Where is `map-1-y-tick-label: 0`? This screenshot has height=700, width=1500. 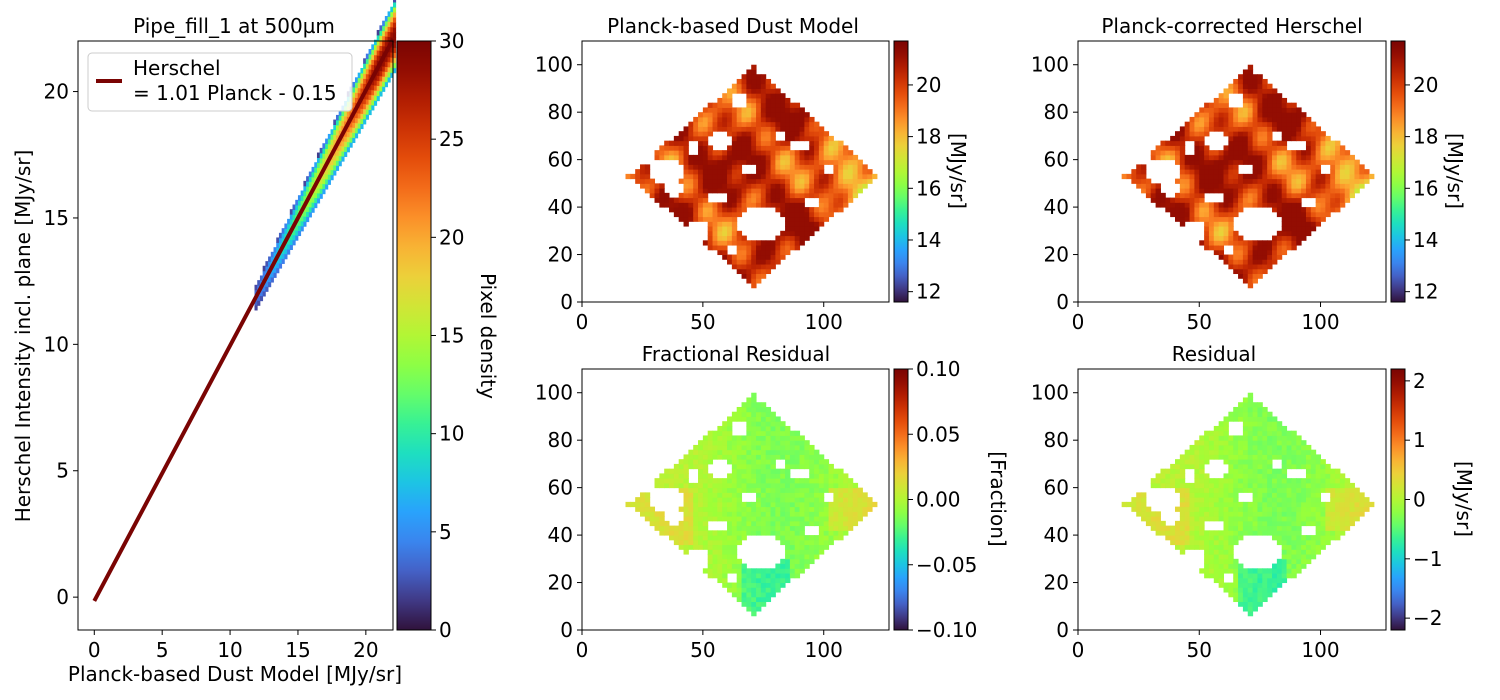
map-1-y-tick-label: 0 is located at coordinates (566, 302).